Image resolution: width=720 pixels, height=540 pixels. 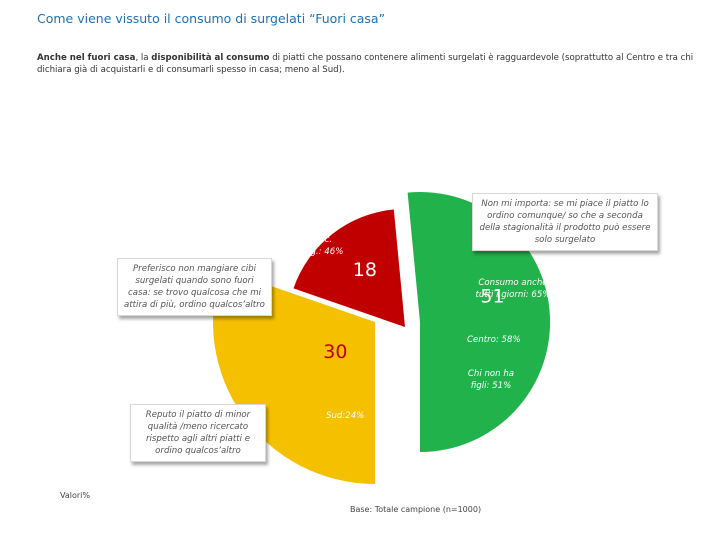 What do you see at coordinates (413, 311) in the screenshot?
I see `pie-value-labels: 30 18 51` at bounding box center [413, 311].